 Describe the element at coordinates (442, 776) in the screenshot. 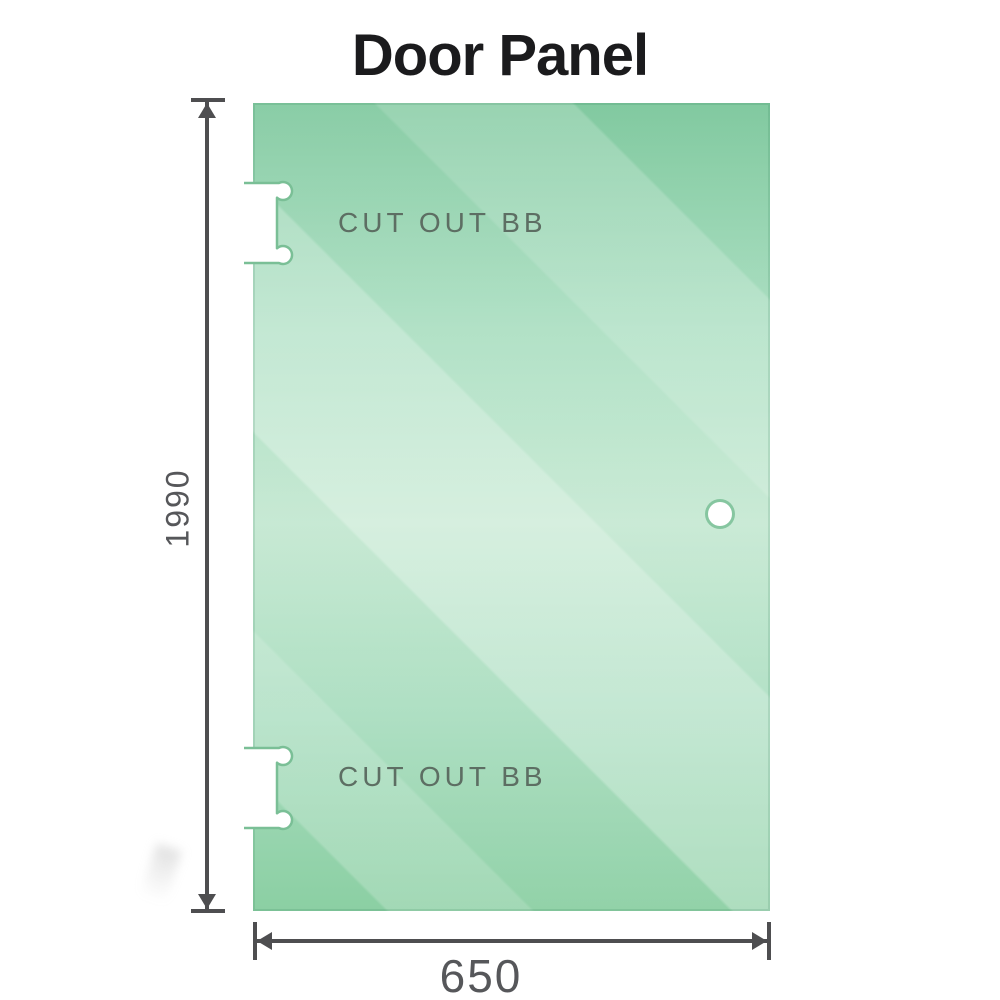

I see `cutout-label-bottom: CUT OUT BB` at that location.